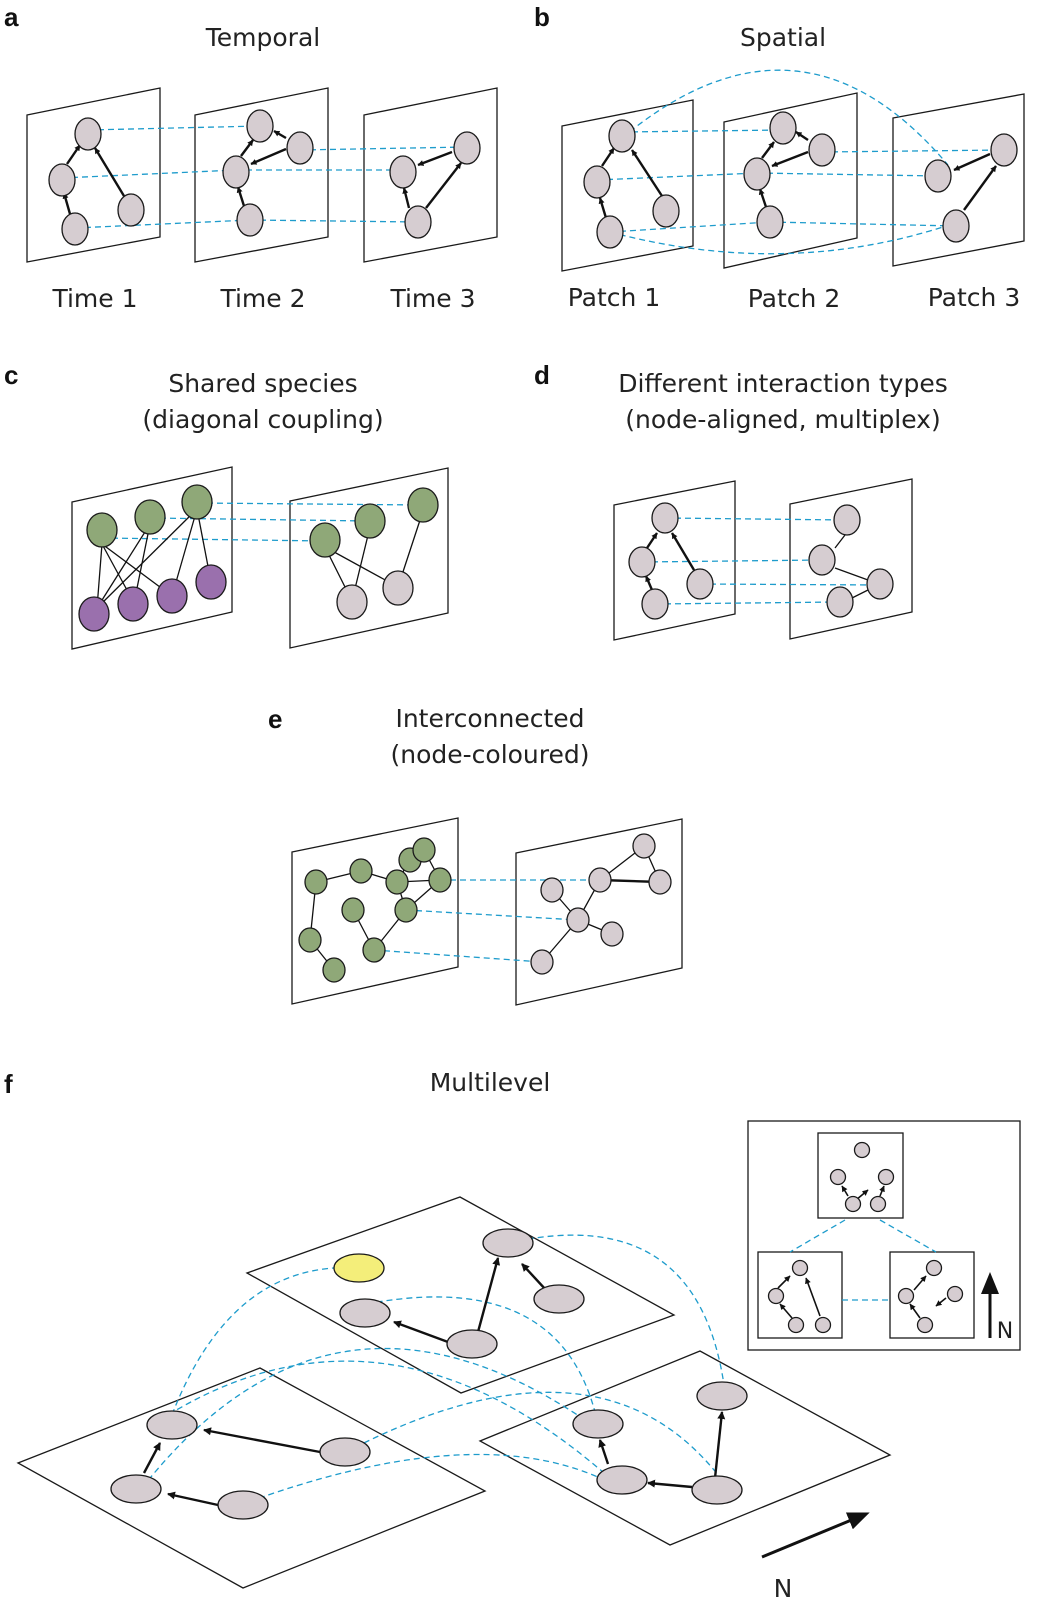 This screenshot has width=1050, height=1599. I want to click on panel-title: Spatial, so click(783, 37).